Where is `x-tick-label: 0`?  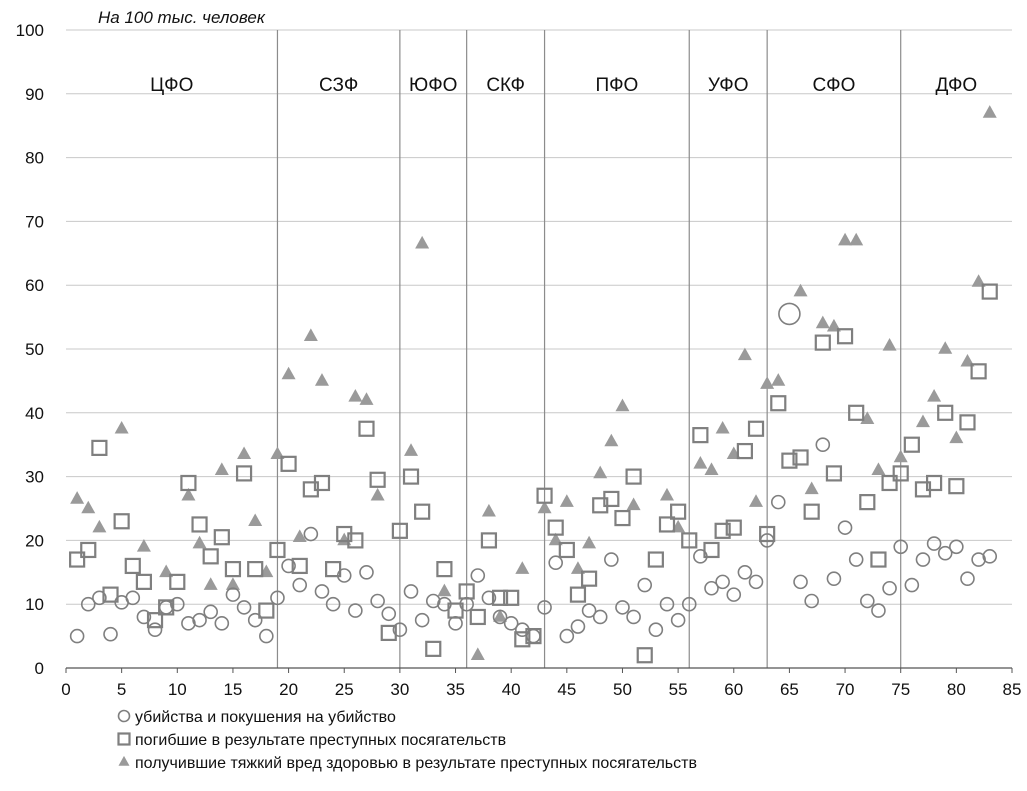
x-tick-label: 0 is located at coordinates (65, 689).